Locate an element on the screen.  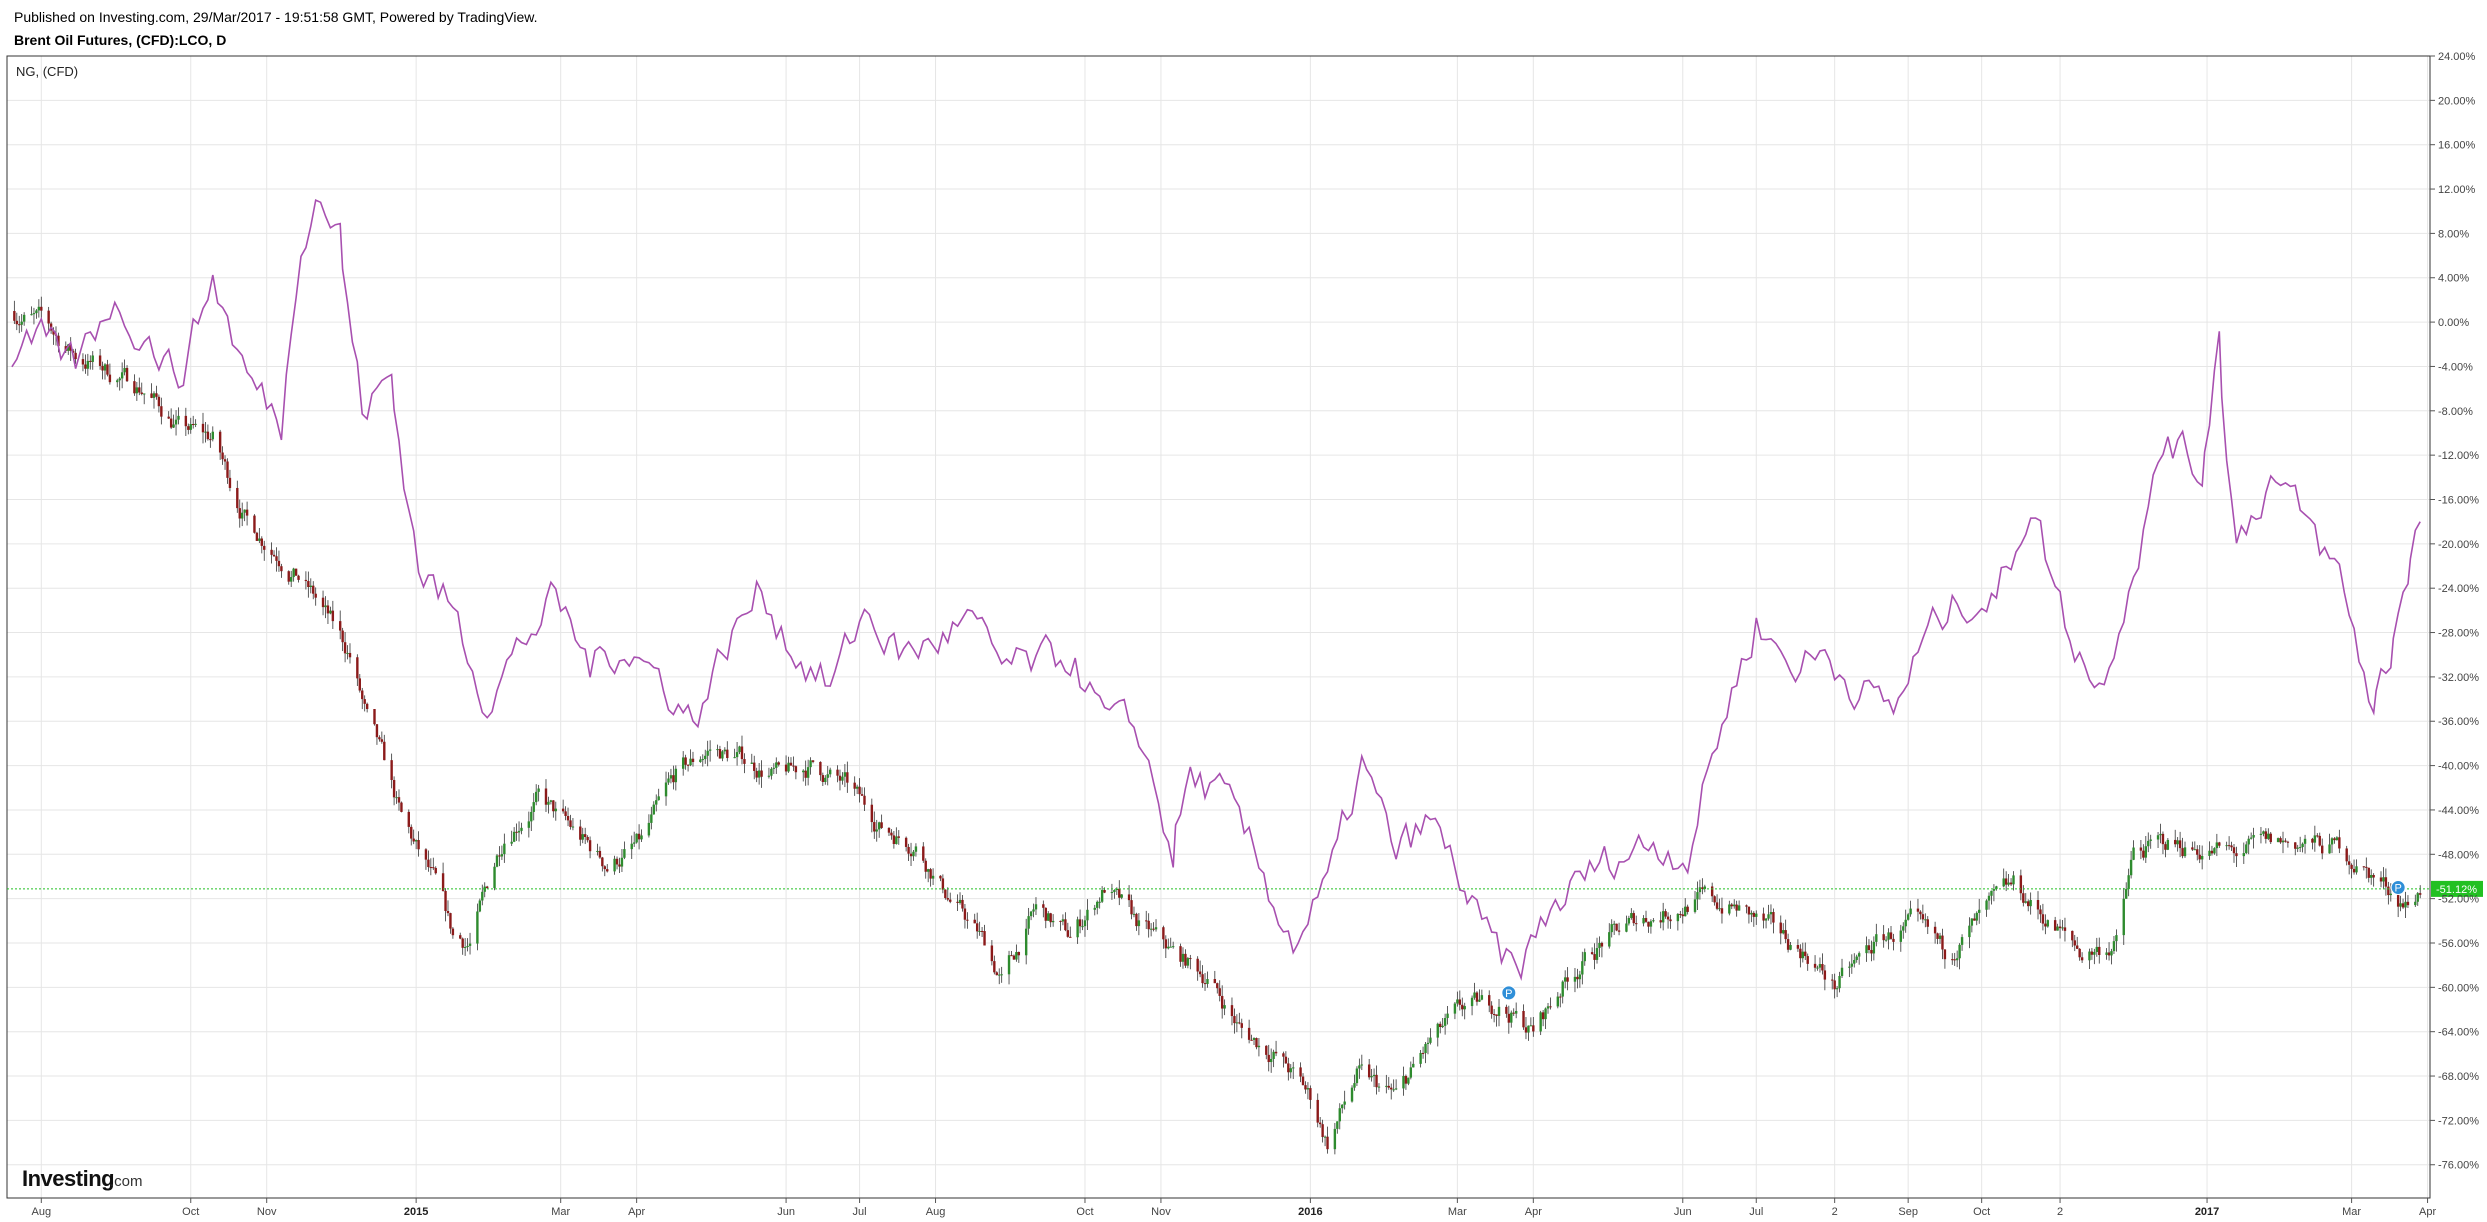
brand-name: Investing is located at coordinates (68, 1178).